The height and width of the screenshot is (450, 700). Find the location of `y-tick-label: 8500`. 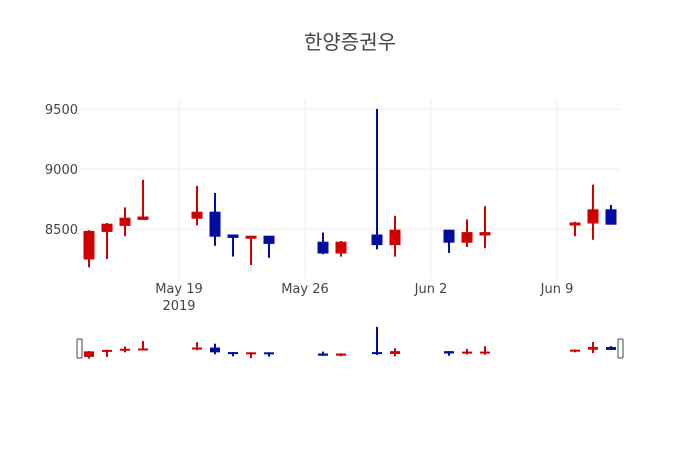

y-tick-label: 8500 is located at coordinates (61, 230).